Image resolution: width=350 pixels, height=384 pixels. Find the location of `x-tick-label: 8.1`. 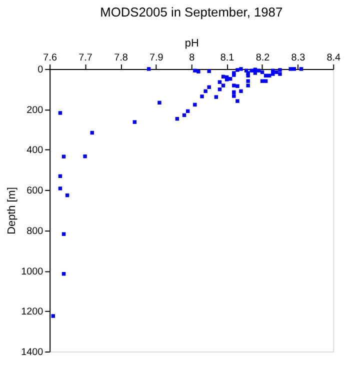

x-tick-label: 8.1 is located at coordinates (227, 58).